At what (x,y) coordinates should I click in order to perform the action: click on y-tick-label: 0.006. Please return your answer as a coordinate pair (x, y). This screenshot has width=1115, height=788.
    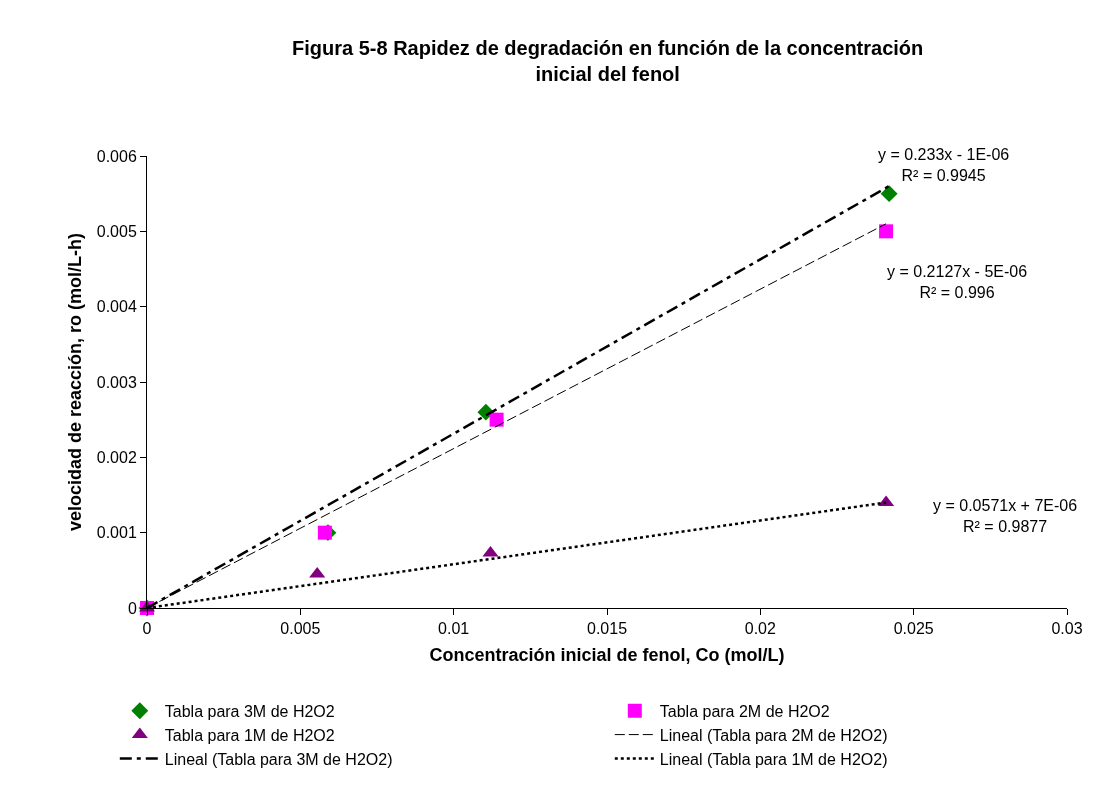
    Looking at the image, I should click on (116, 156).